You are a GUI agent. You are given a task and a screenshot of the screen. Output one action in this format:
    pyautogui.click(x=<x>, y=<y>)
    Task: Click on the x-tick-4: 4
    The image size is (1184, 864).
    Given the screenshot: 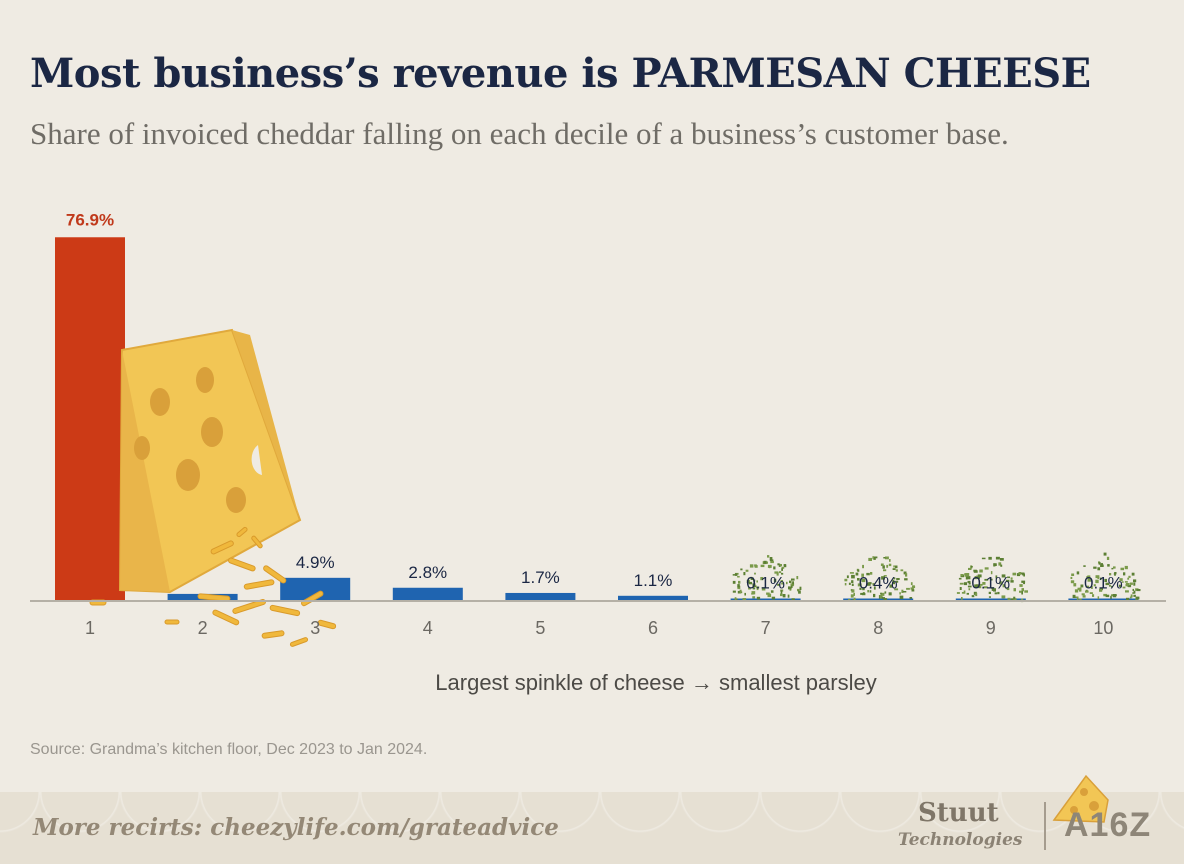 What is the action you would take?
    pyautogui.click(x=428, y=628)
    